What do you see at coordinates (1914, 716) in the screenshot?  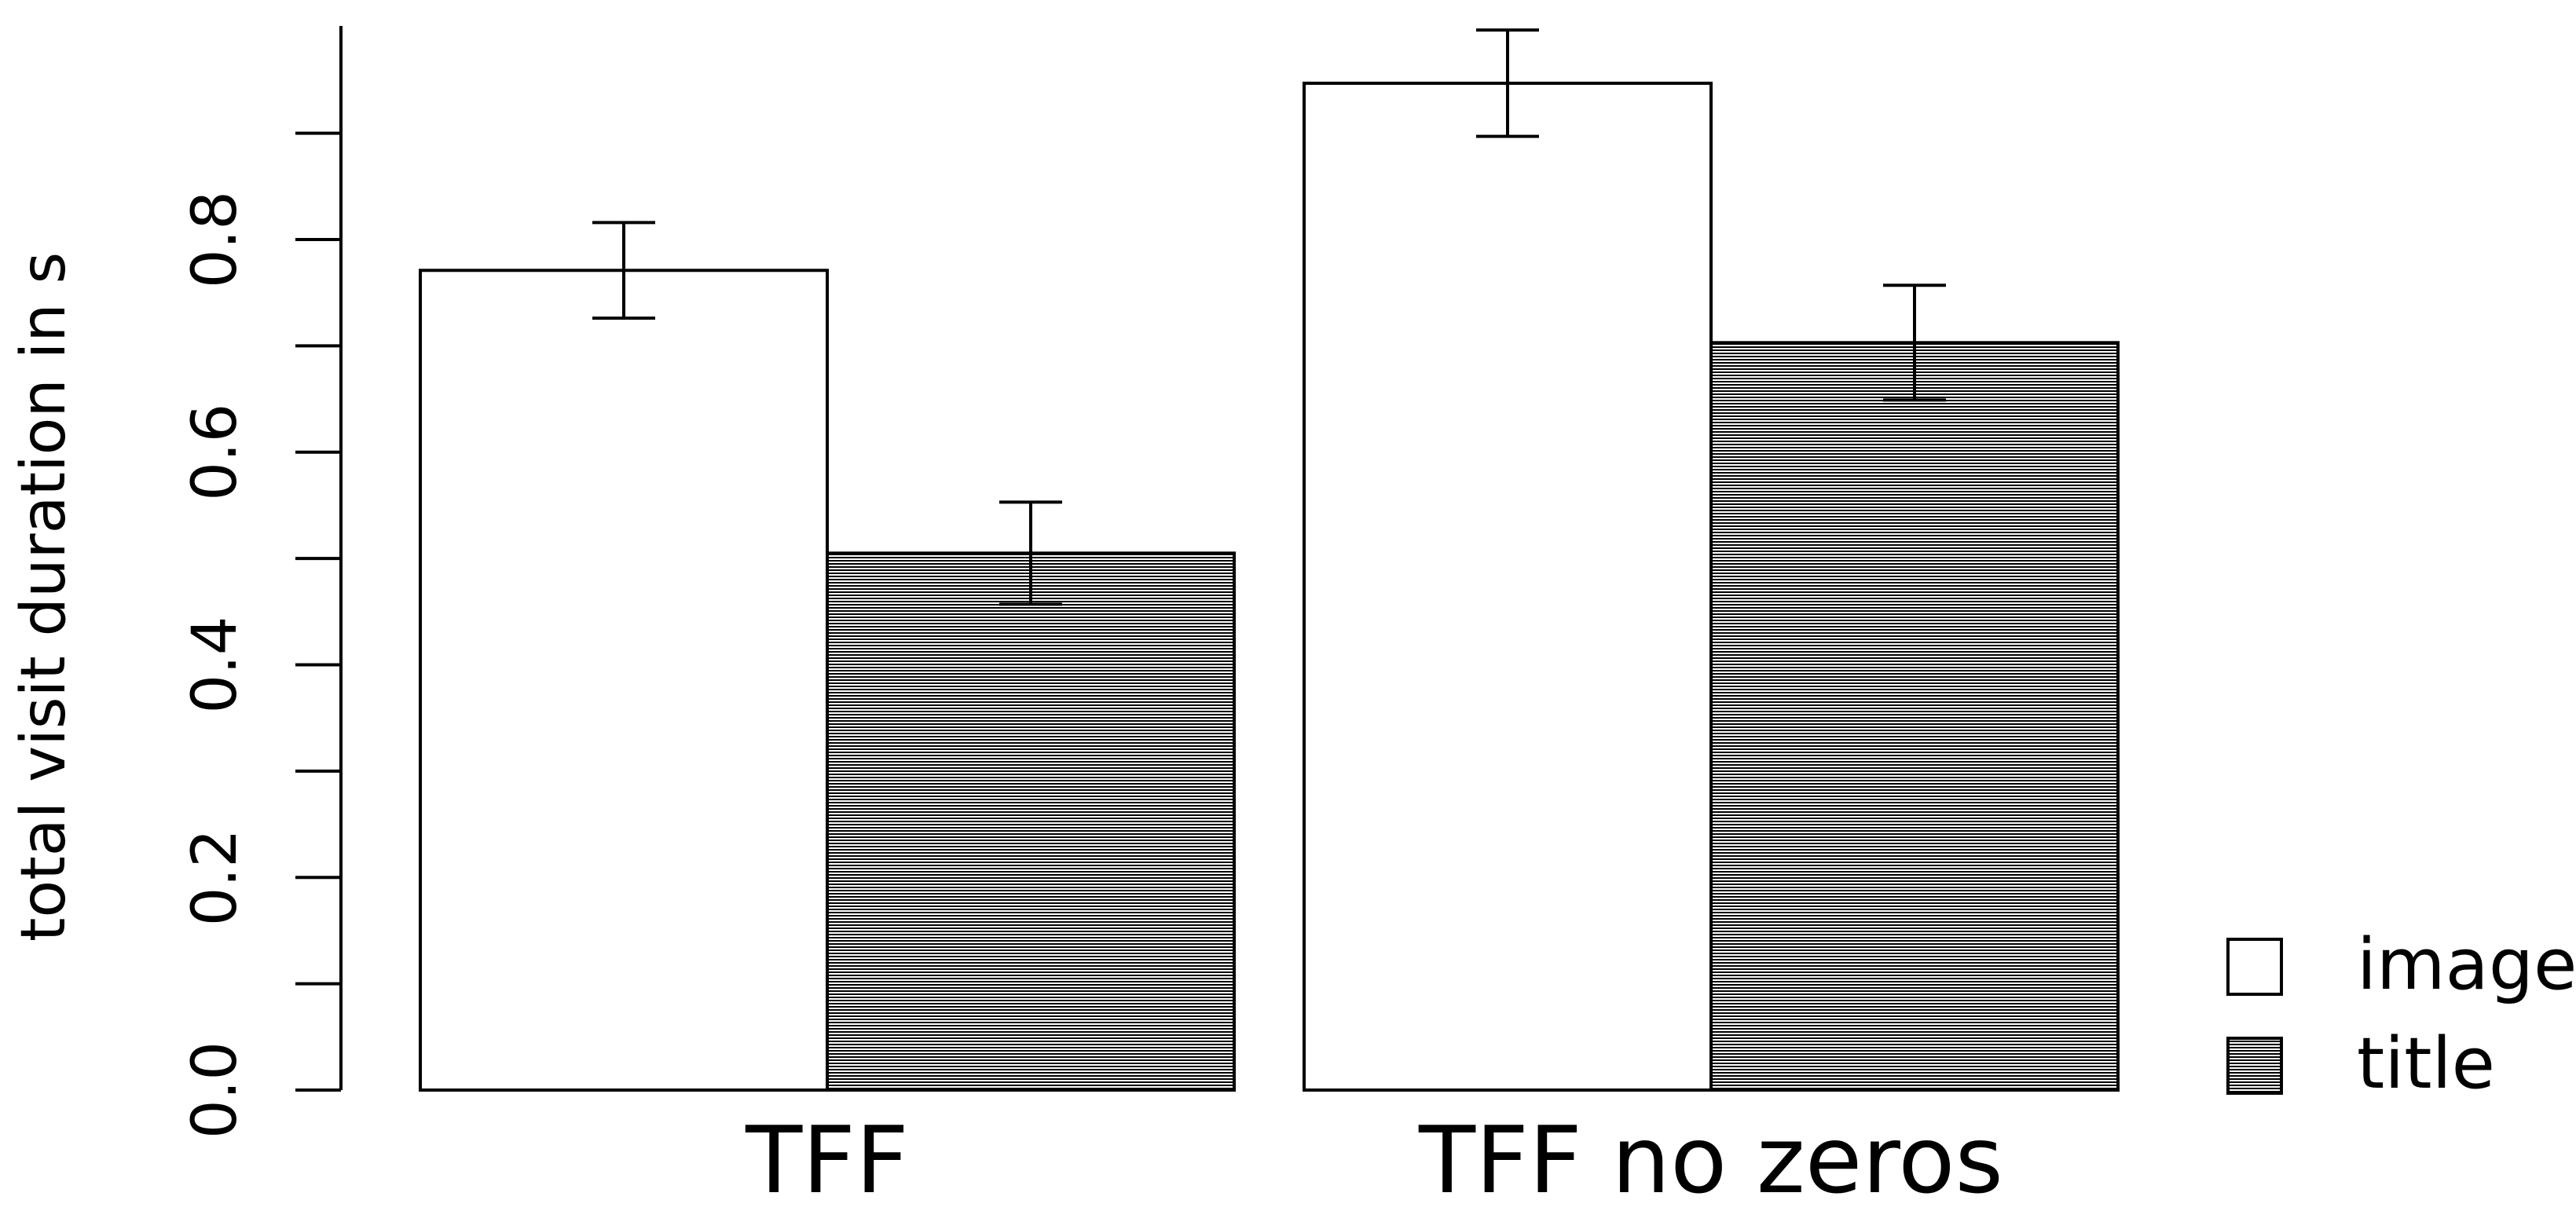 I see `bar-title-tff-no-zeros` at bounding box center [1914, 716].